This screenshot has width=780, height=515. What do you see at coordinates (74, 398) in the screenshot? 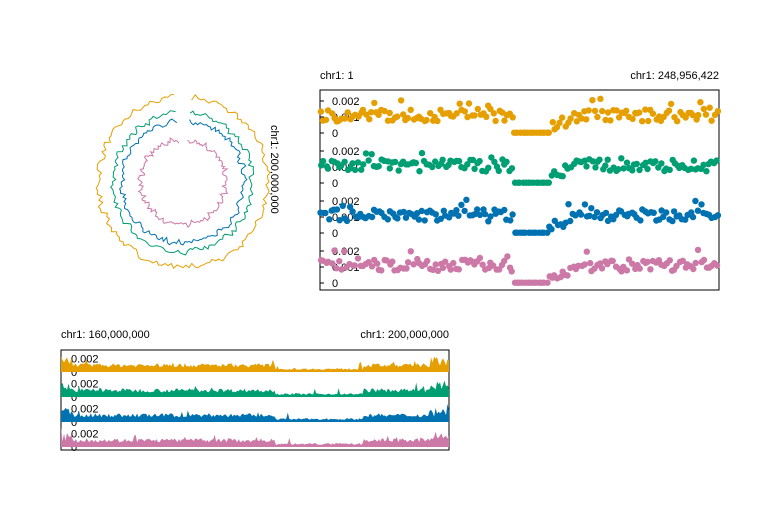
I see `area-y-tick-label: 0` at bounding box center [74, 398].